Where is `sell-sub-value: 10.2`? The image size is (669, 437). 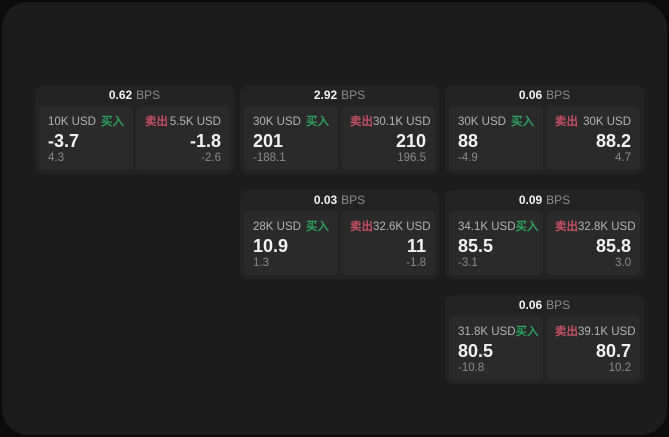 sell-sub-value: 10.2 is located at coordinates (619, 368).